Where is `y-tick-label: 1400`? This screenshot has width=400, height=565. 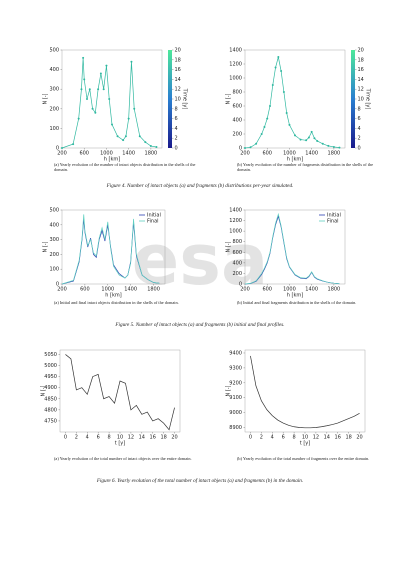 y-tick-label: 1400 is located at coordinates (235, 211).